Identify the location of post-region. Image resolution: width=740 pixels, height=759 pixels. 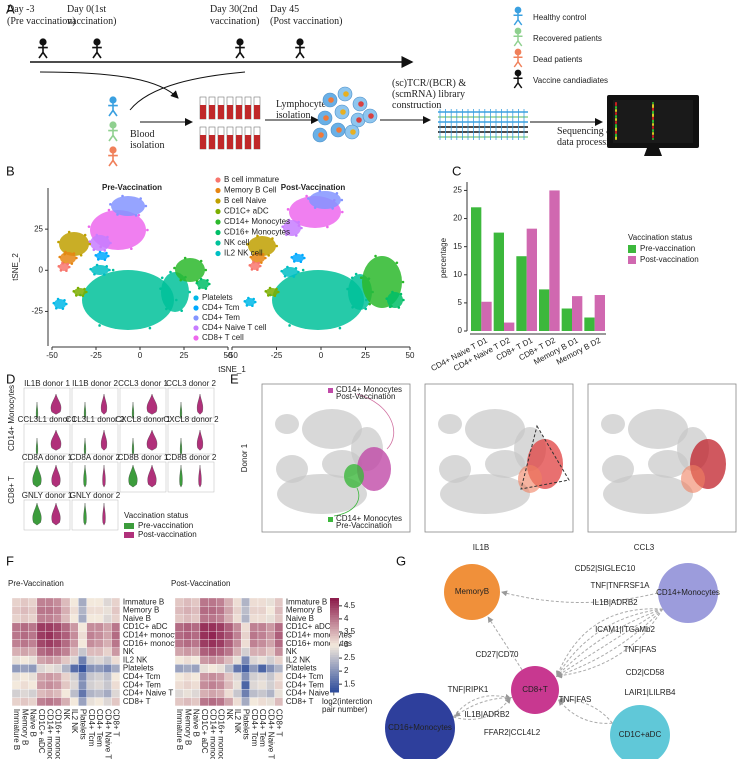
(374, 469).